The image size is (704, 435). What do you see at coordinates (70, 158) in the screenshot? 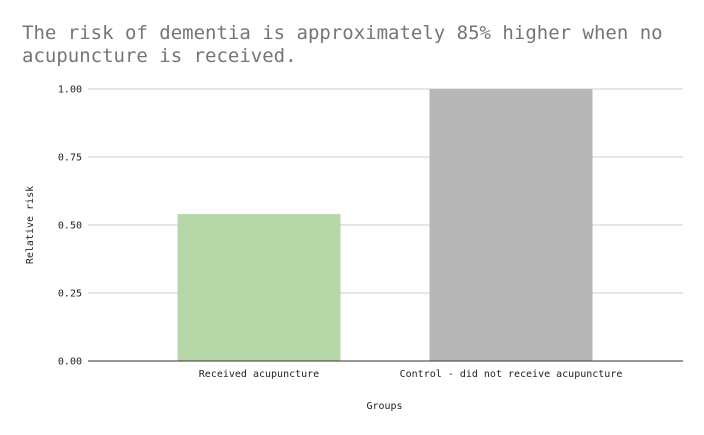
I see `y-tick-label: 0.75` at bounding box center [70, 158].